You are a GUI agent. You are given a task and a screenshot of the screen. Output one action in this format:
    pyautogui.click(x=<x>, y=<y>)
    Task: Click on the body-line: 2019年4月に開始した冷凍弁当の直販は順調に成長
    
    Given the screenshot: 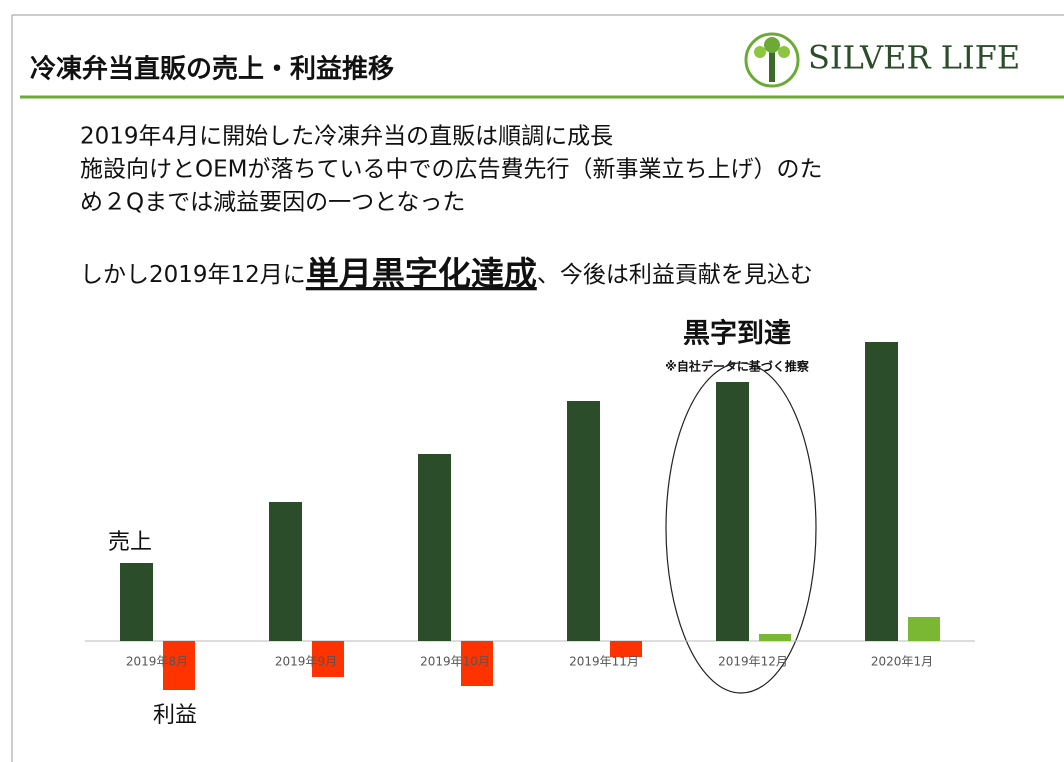 What is the action you would take?
    pyautogui.click(x=346, y=137)
    